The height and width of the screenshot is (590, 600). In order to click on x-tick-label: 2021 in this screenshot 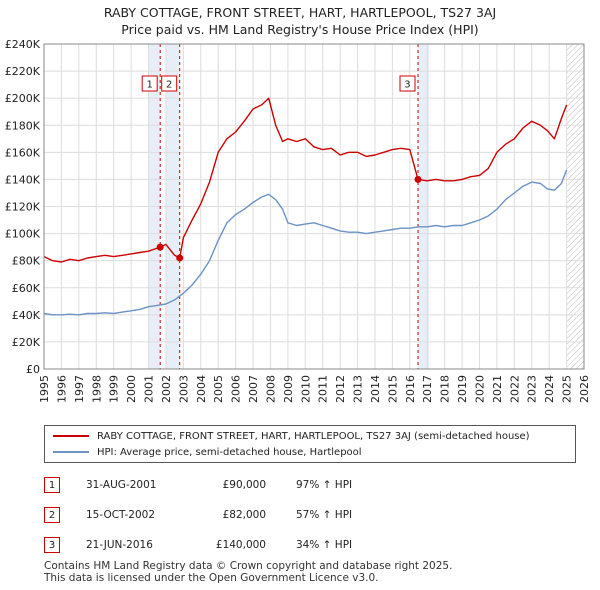, I will do `click(497, 389)`.